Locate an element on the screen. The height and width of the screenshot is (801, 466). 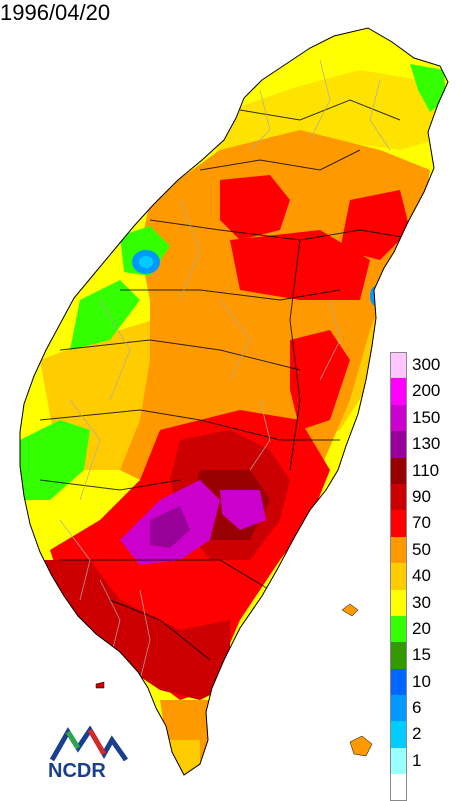
legend-item: 90 is located at coordinates (428, 497).